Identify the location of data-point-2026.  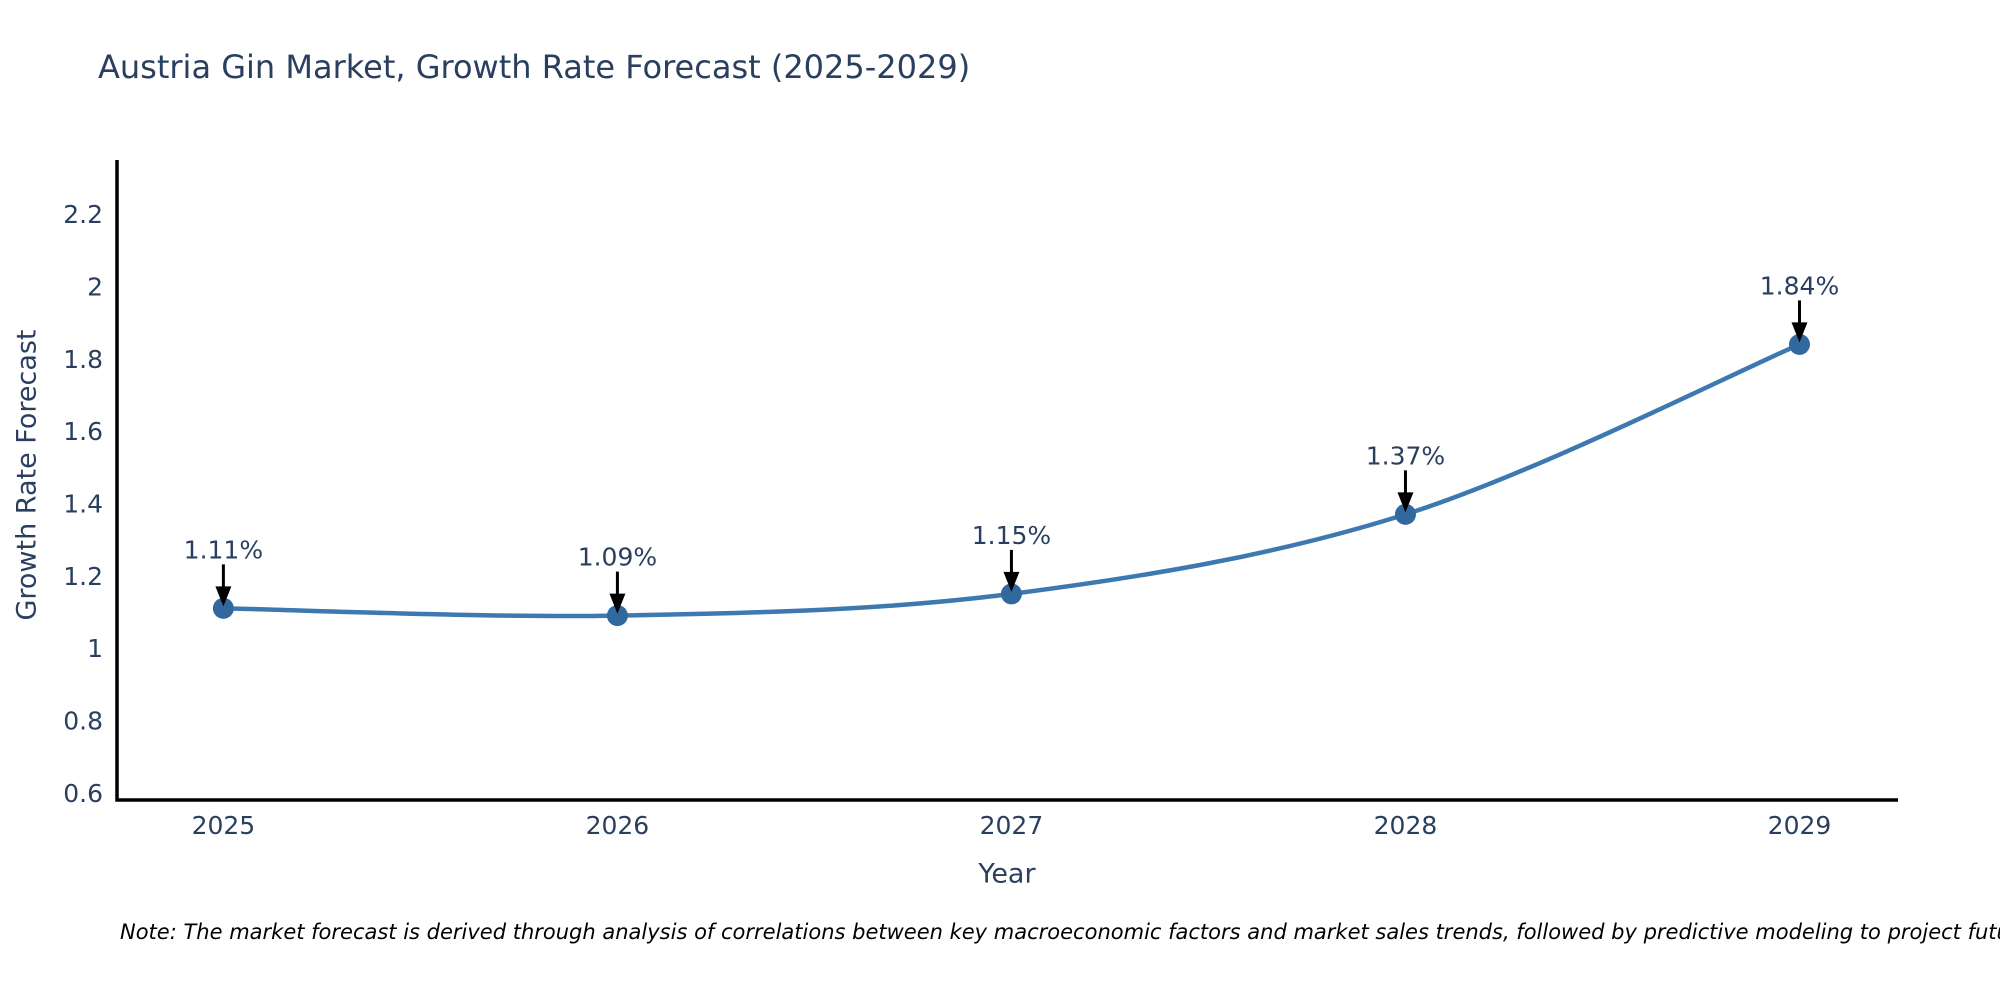
(617, 616).